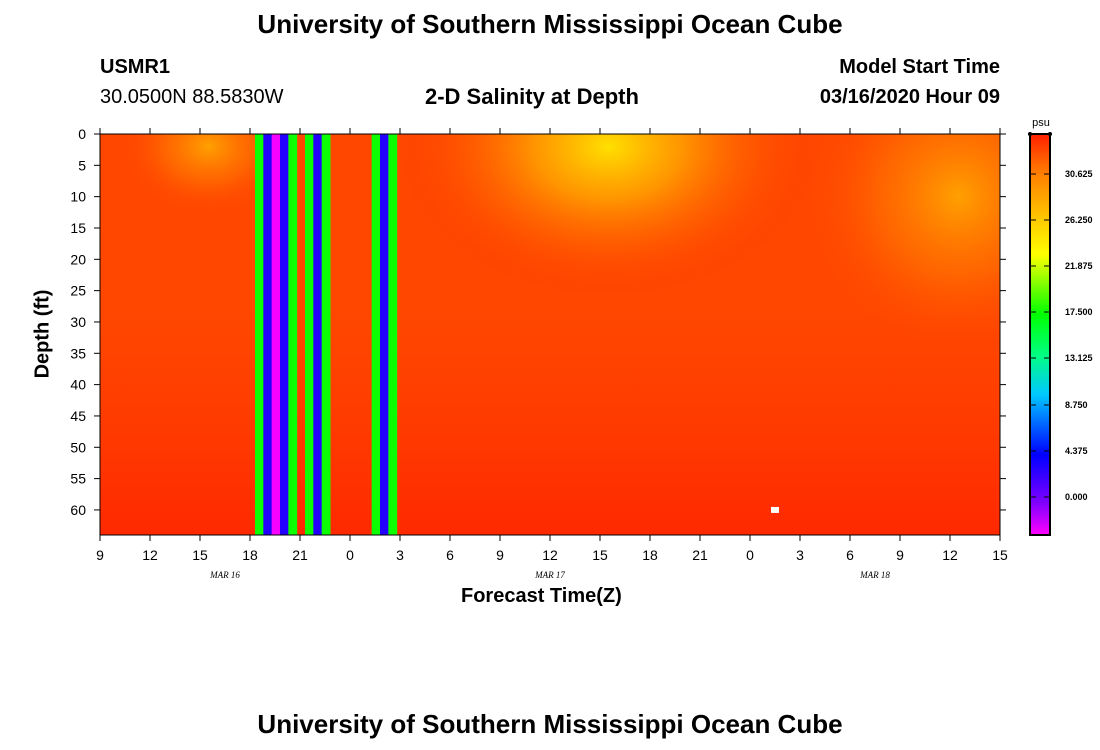  What do you see at coordinates (78, 228) in the screenshot?
I see `y-tick-label: 15` at bounding box center [78, 228].